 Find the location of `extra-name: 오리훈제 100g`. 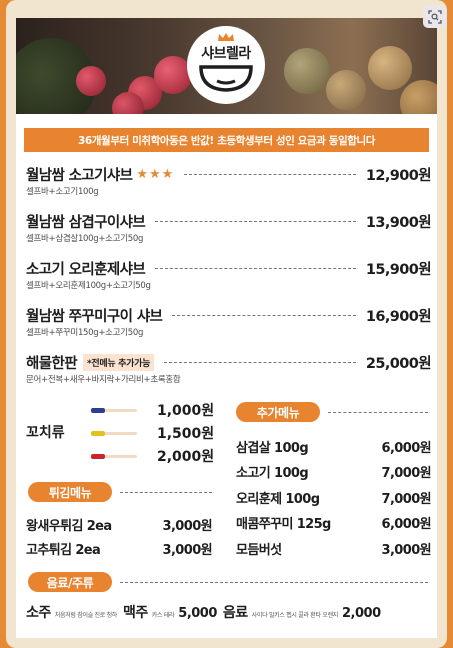

extra-name: 오리훈제 100g is located at coordinates (278, 499).